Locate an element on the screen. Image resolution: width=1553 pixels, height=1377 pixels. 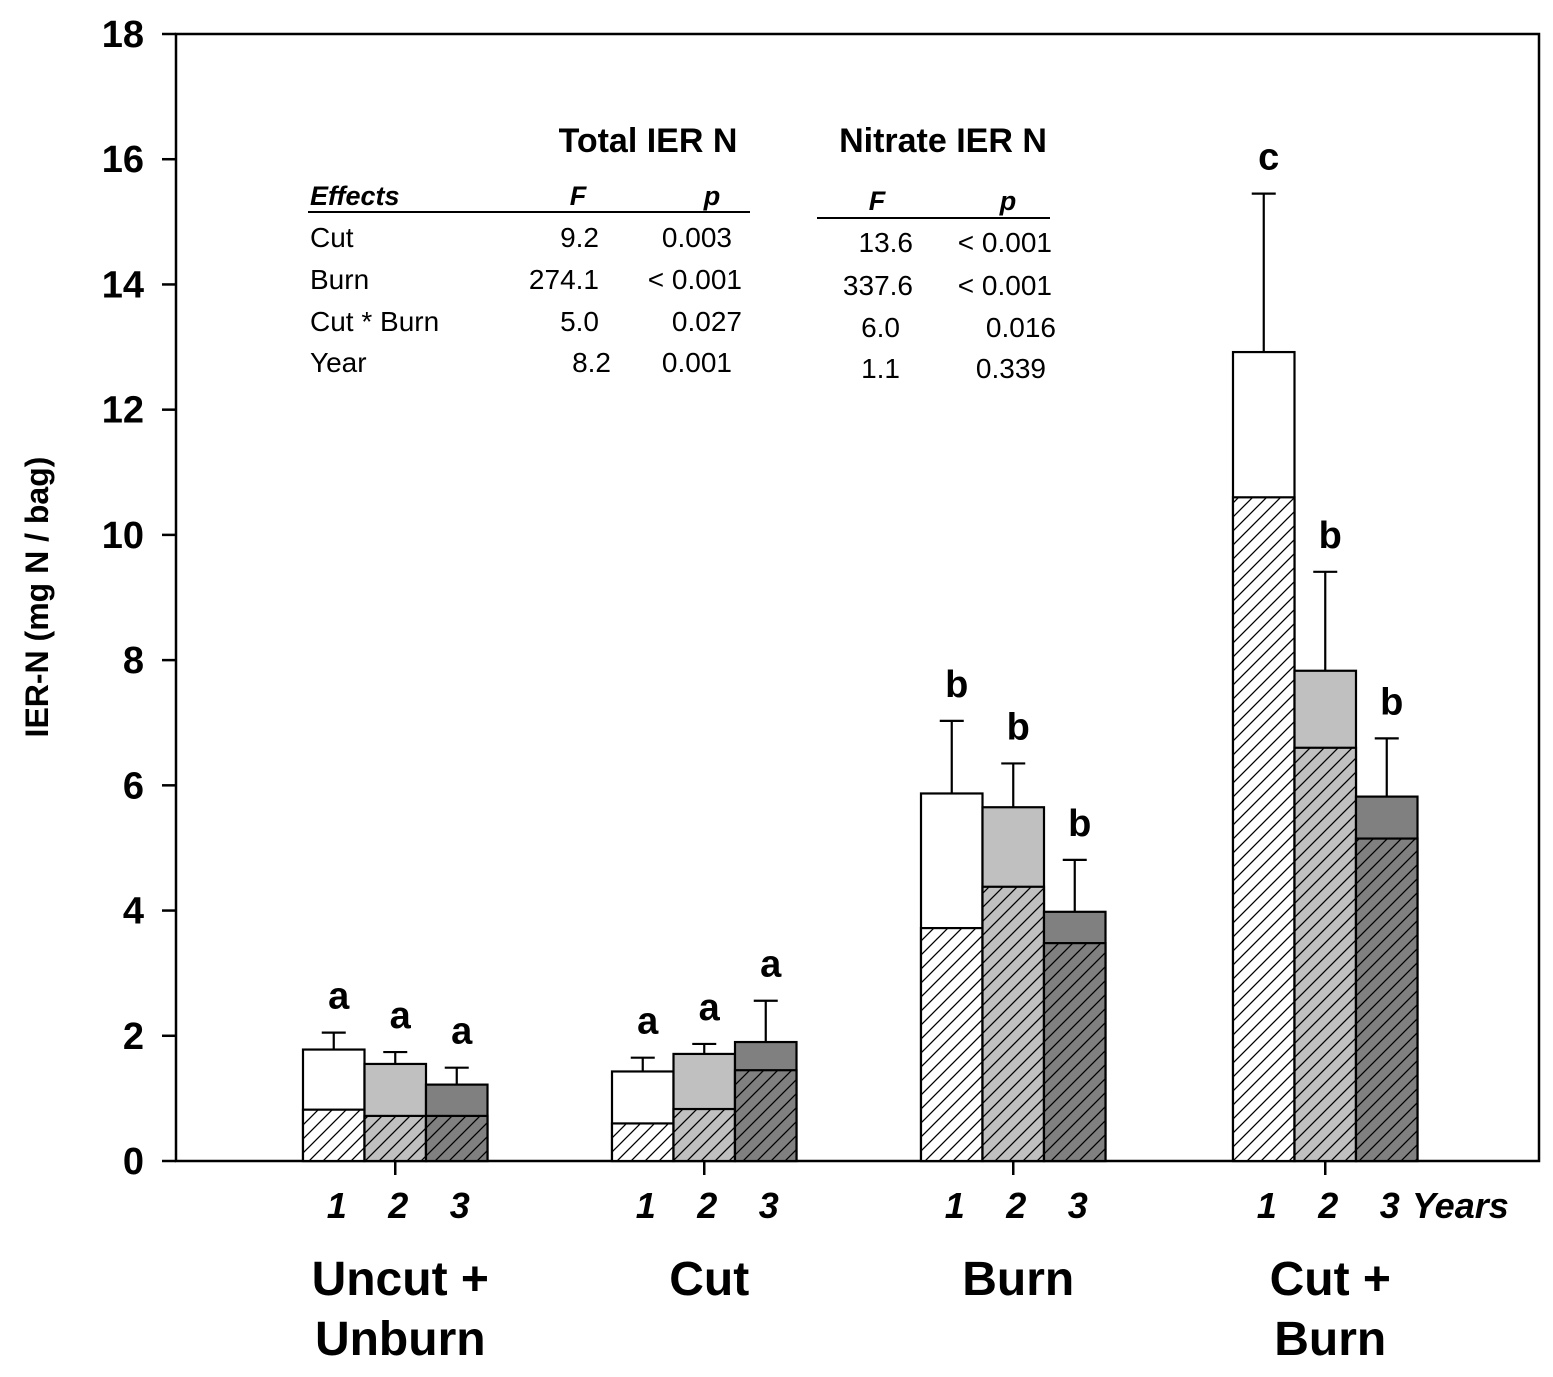
group-label-line: Cut + is located at coordinates (1330, 1279).